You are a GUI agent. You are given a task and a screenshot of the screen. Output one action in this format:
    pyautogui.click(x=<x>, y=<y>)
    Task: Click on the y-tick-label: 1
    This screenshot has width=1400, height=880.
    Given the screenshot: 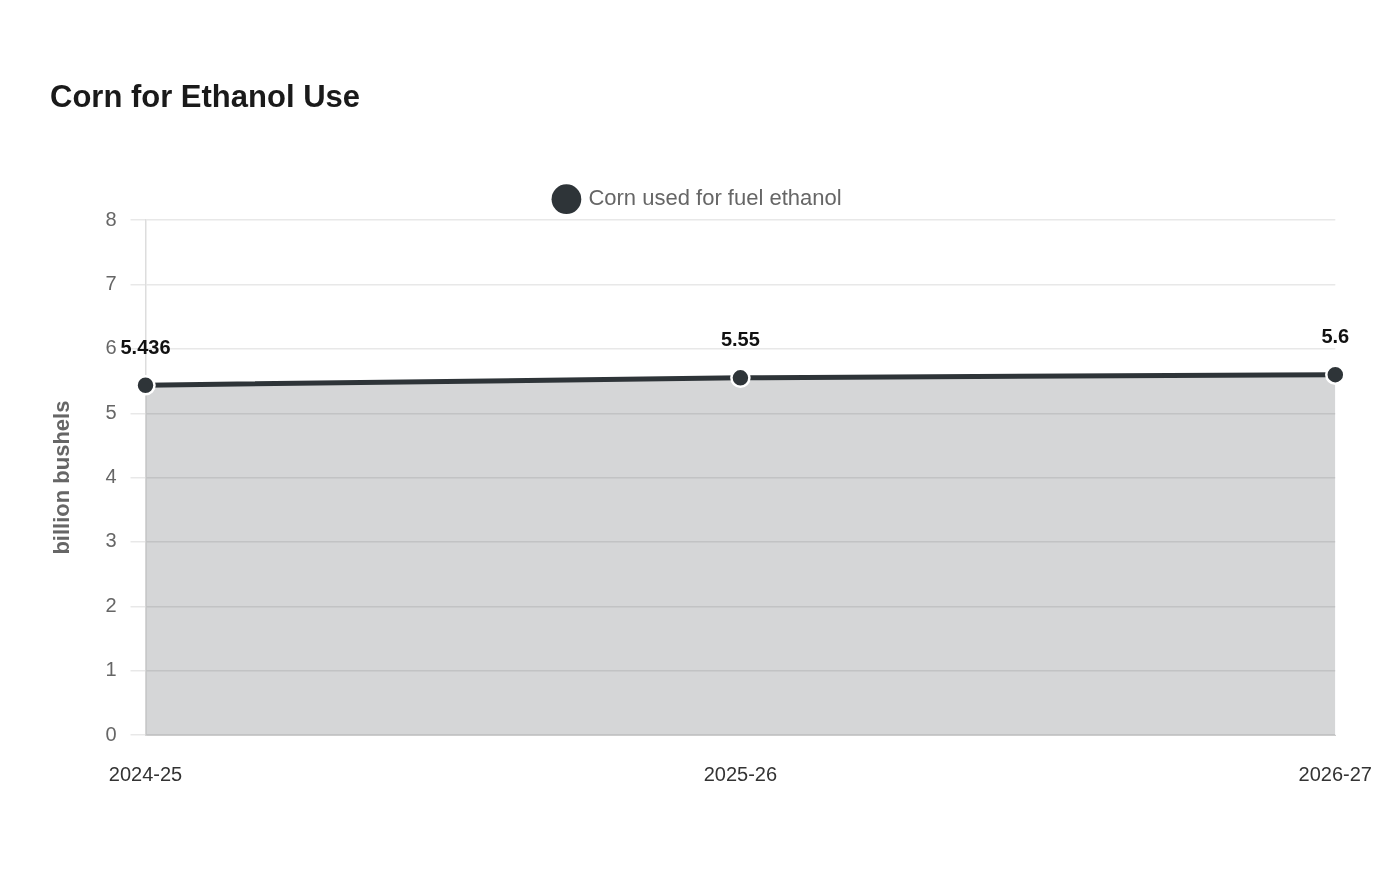 What is the action you would take?
    pyautogui.click(x=111, y=669)
    